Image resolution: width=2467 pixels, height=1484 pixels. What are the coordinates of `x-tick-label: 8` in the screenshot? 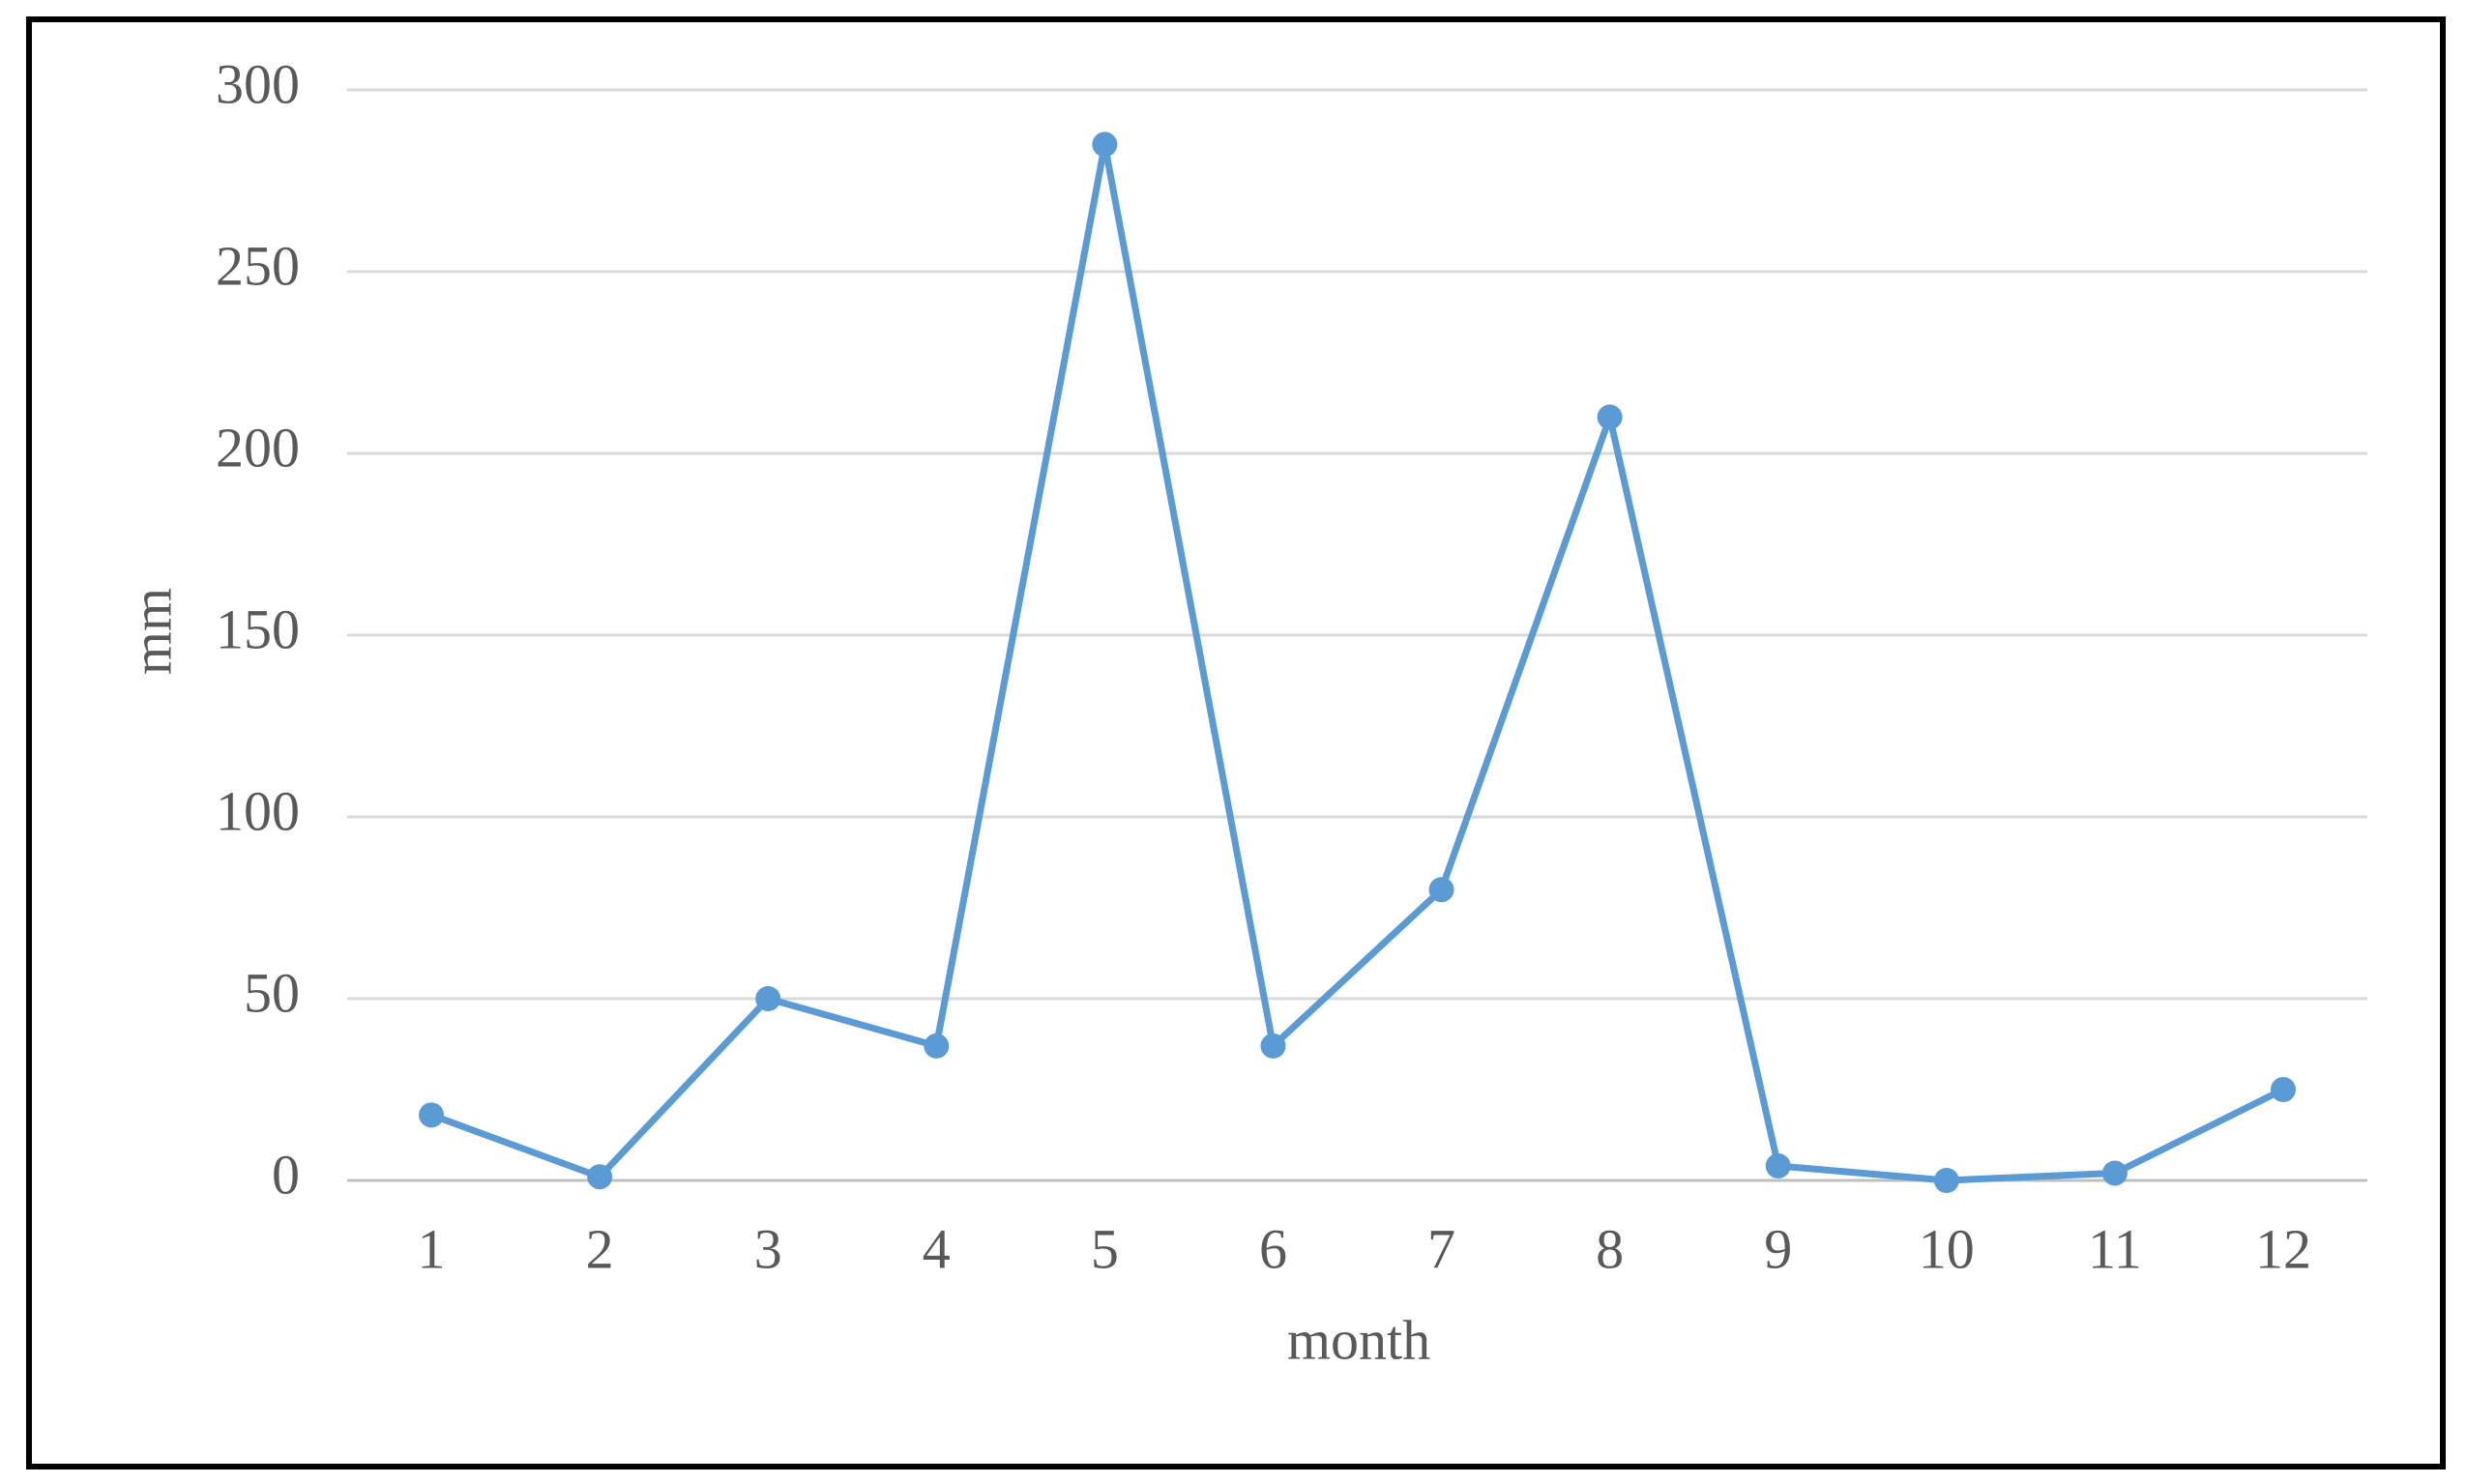 It's located at (1610, 1248).